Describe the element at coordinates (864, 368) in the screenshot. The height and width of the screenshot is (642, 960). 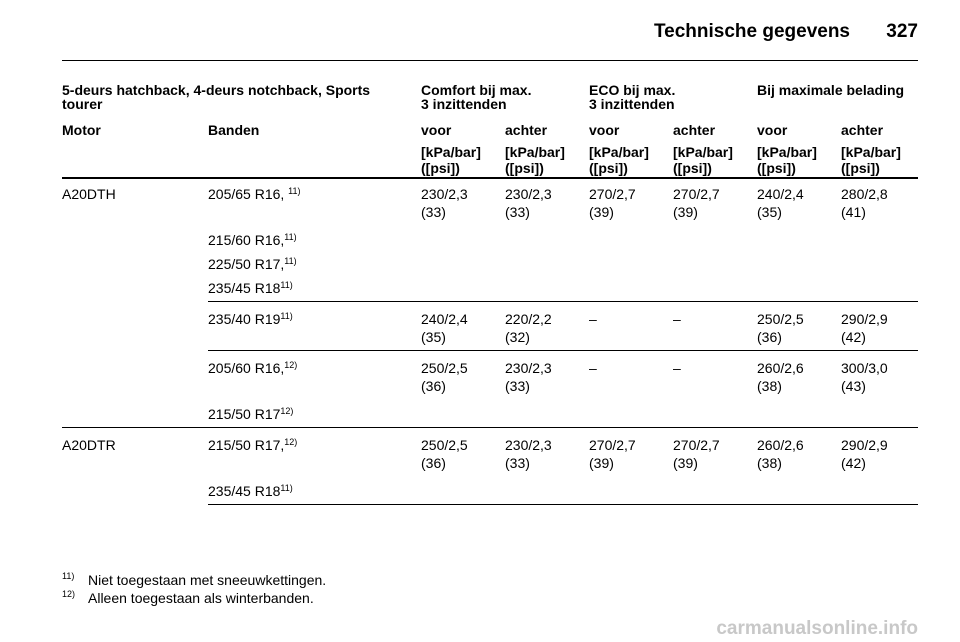
I see `pressure-value: 300/3,0` at that location.